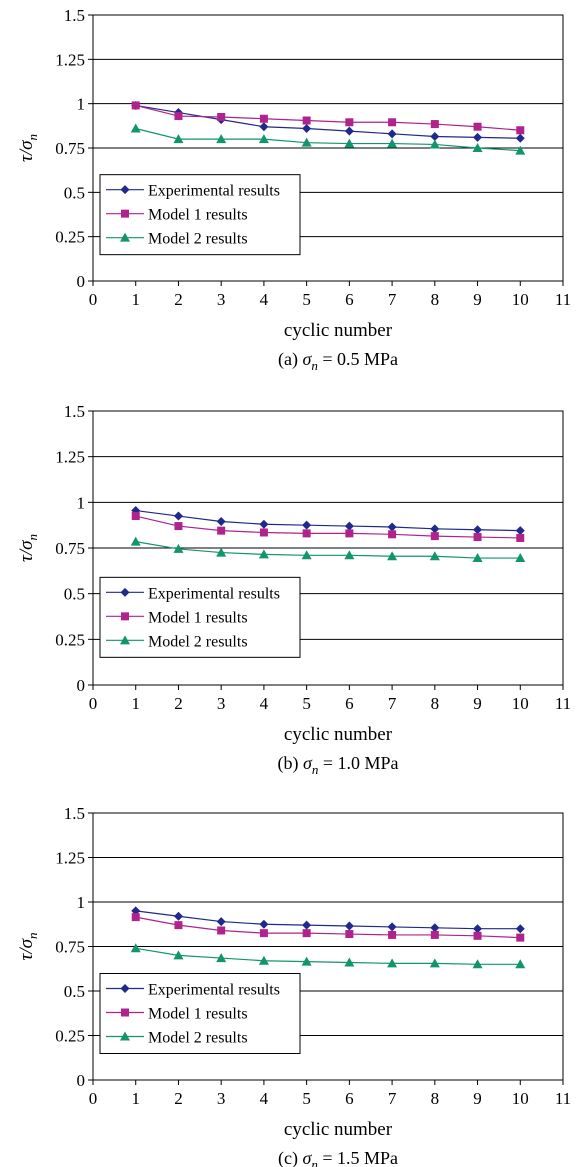 The height and width of the screenshot is (1167, 583). I want to click on series-line, so click(328, 927).